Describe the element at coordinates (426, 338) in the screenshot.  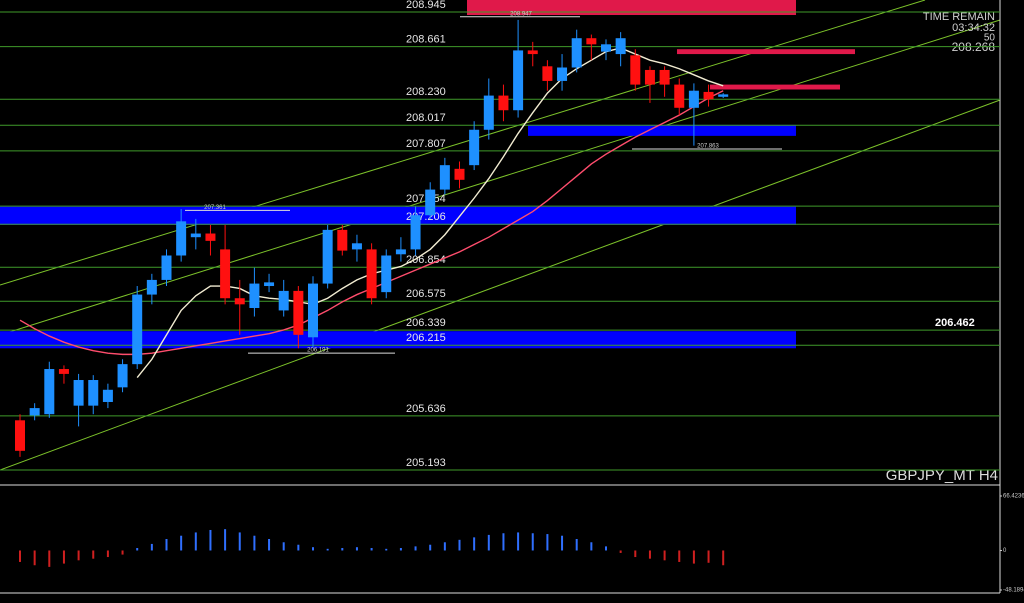
I see `level-label: 206.215` at that location.